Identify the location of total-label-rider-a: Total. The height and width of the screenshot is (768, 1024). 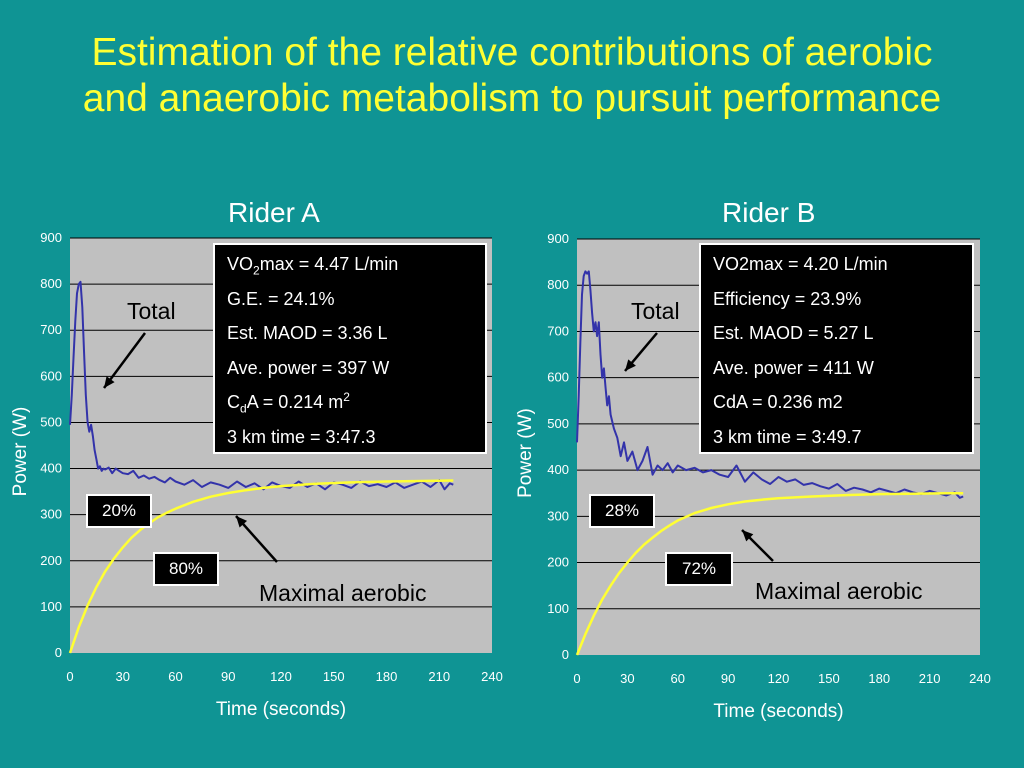
(151, 311).